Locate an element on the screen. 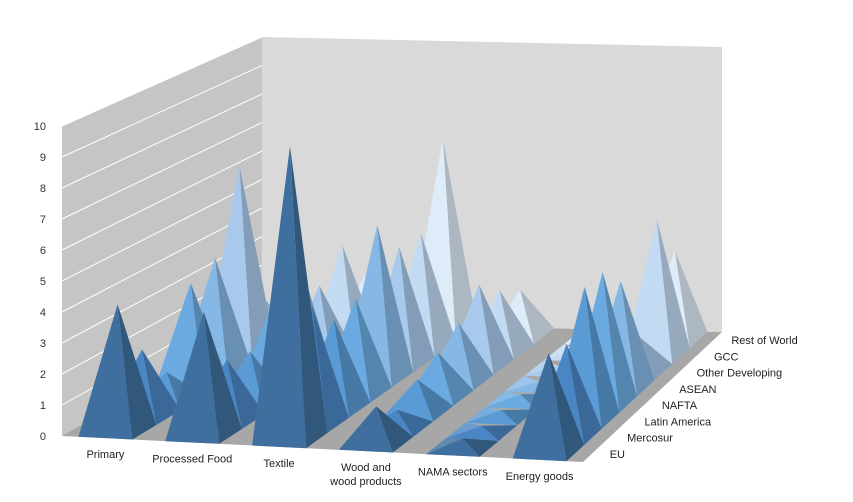 The width and height of the screenshot is (853, 502). pyramid-eu-textile is located at coordinates (290, 297).